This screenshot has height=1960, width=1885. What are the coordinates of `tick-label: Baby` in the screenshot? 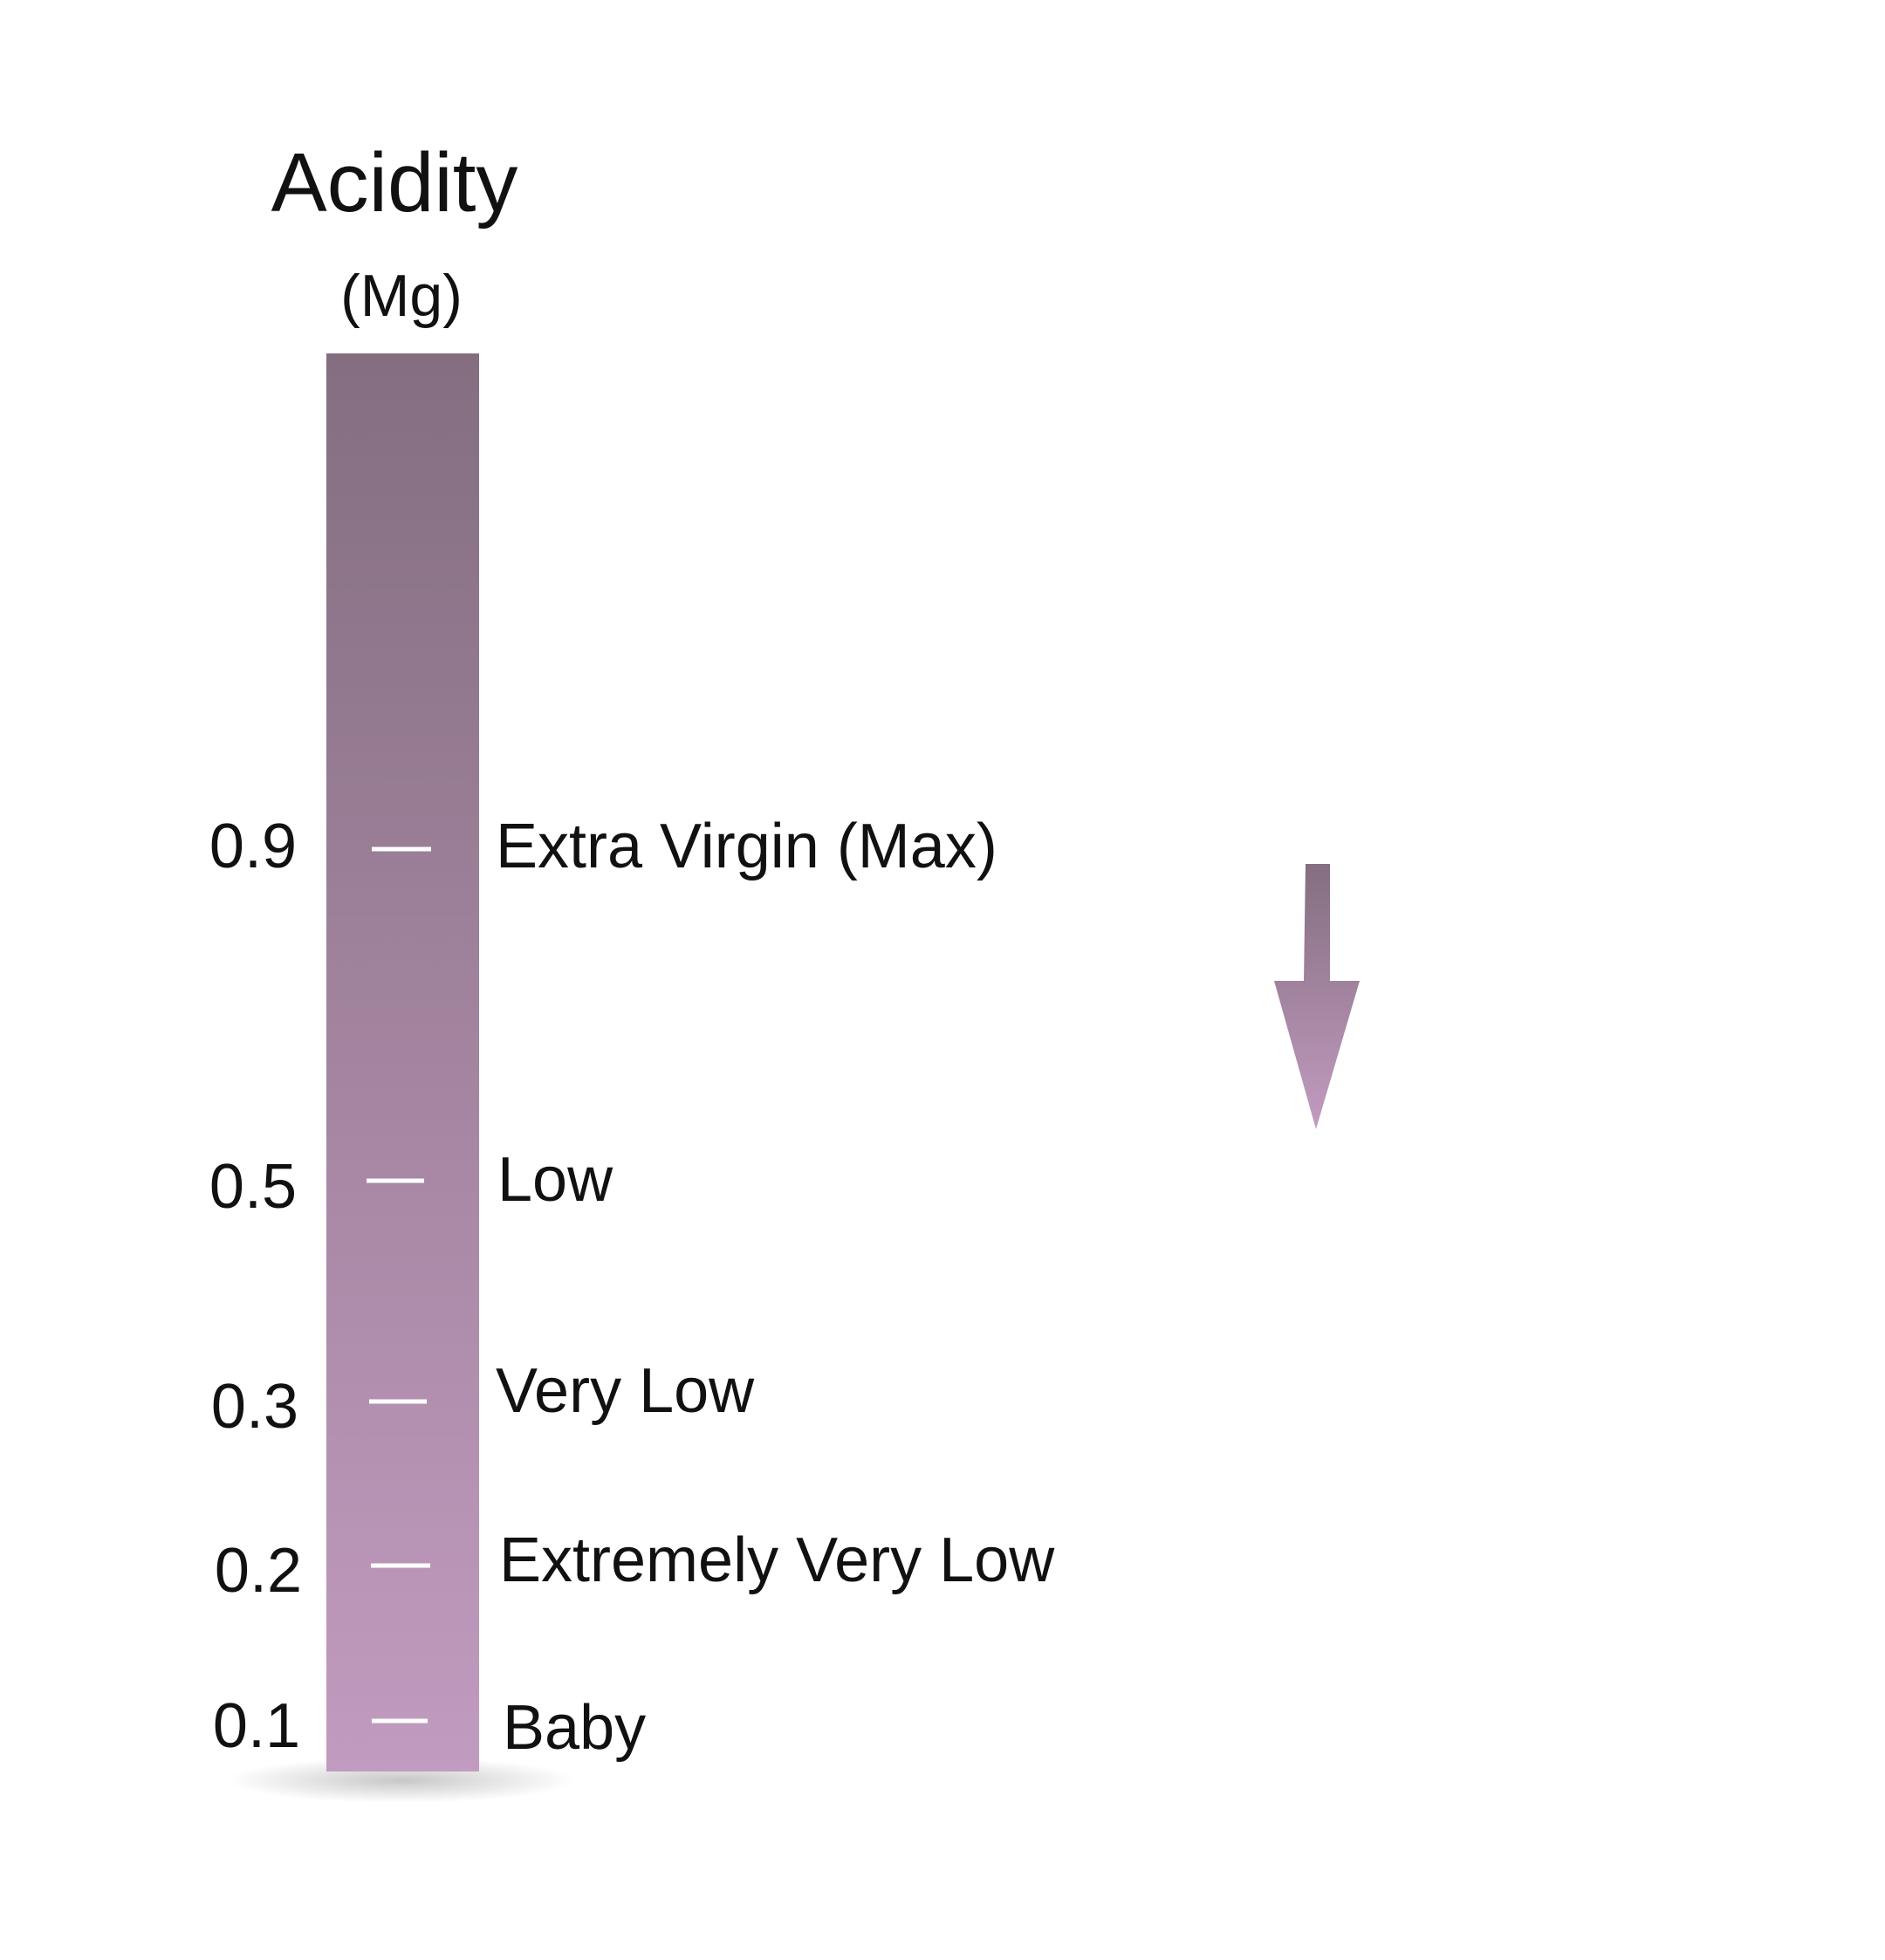 It's located at (575, 1728).